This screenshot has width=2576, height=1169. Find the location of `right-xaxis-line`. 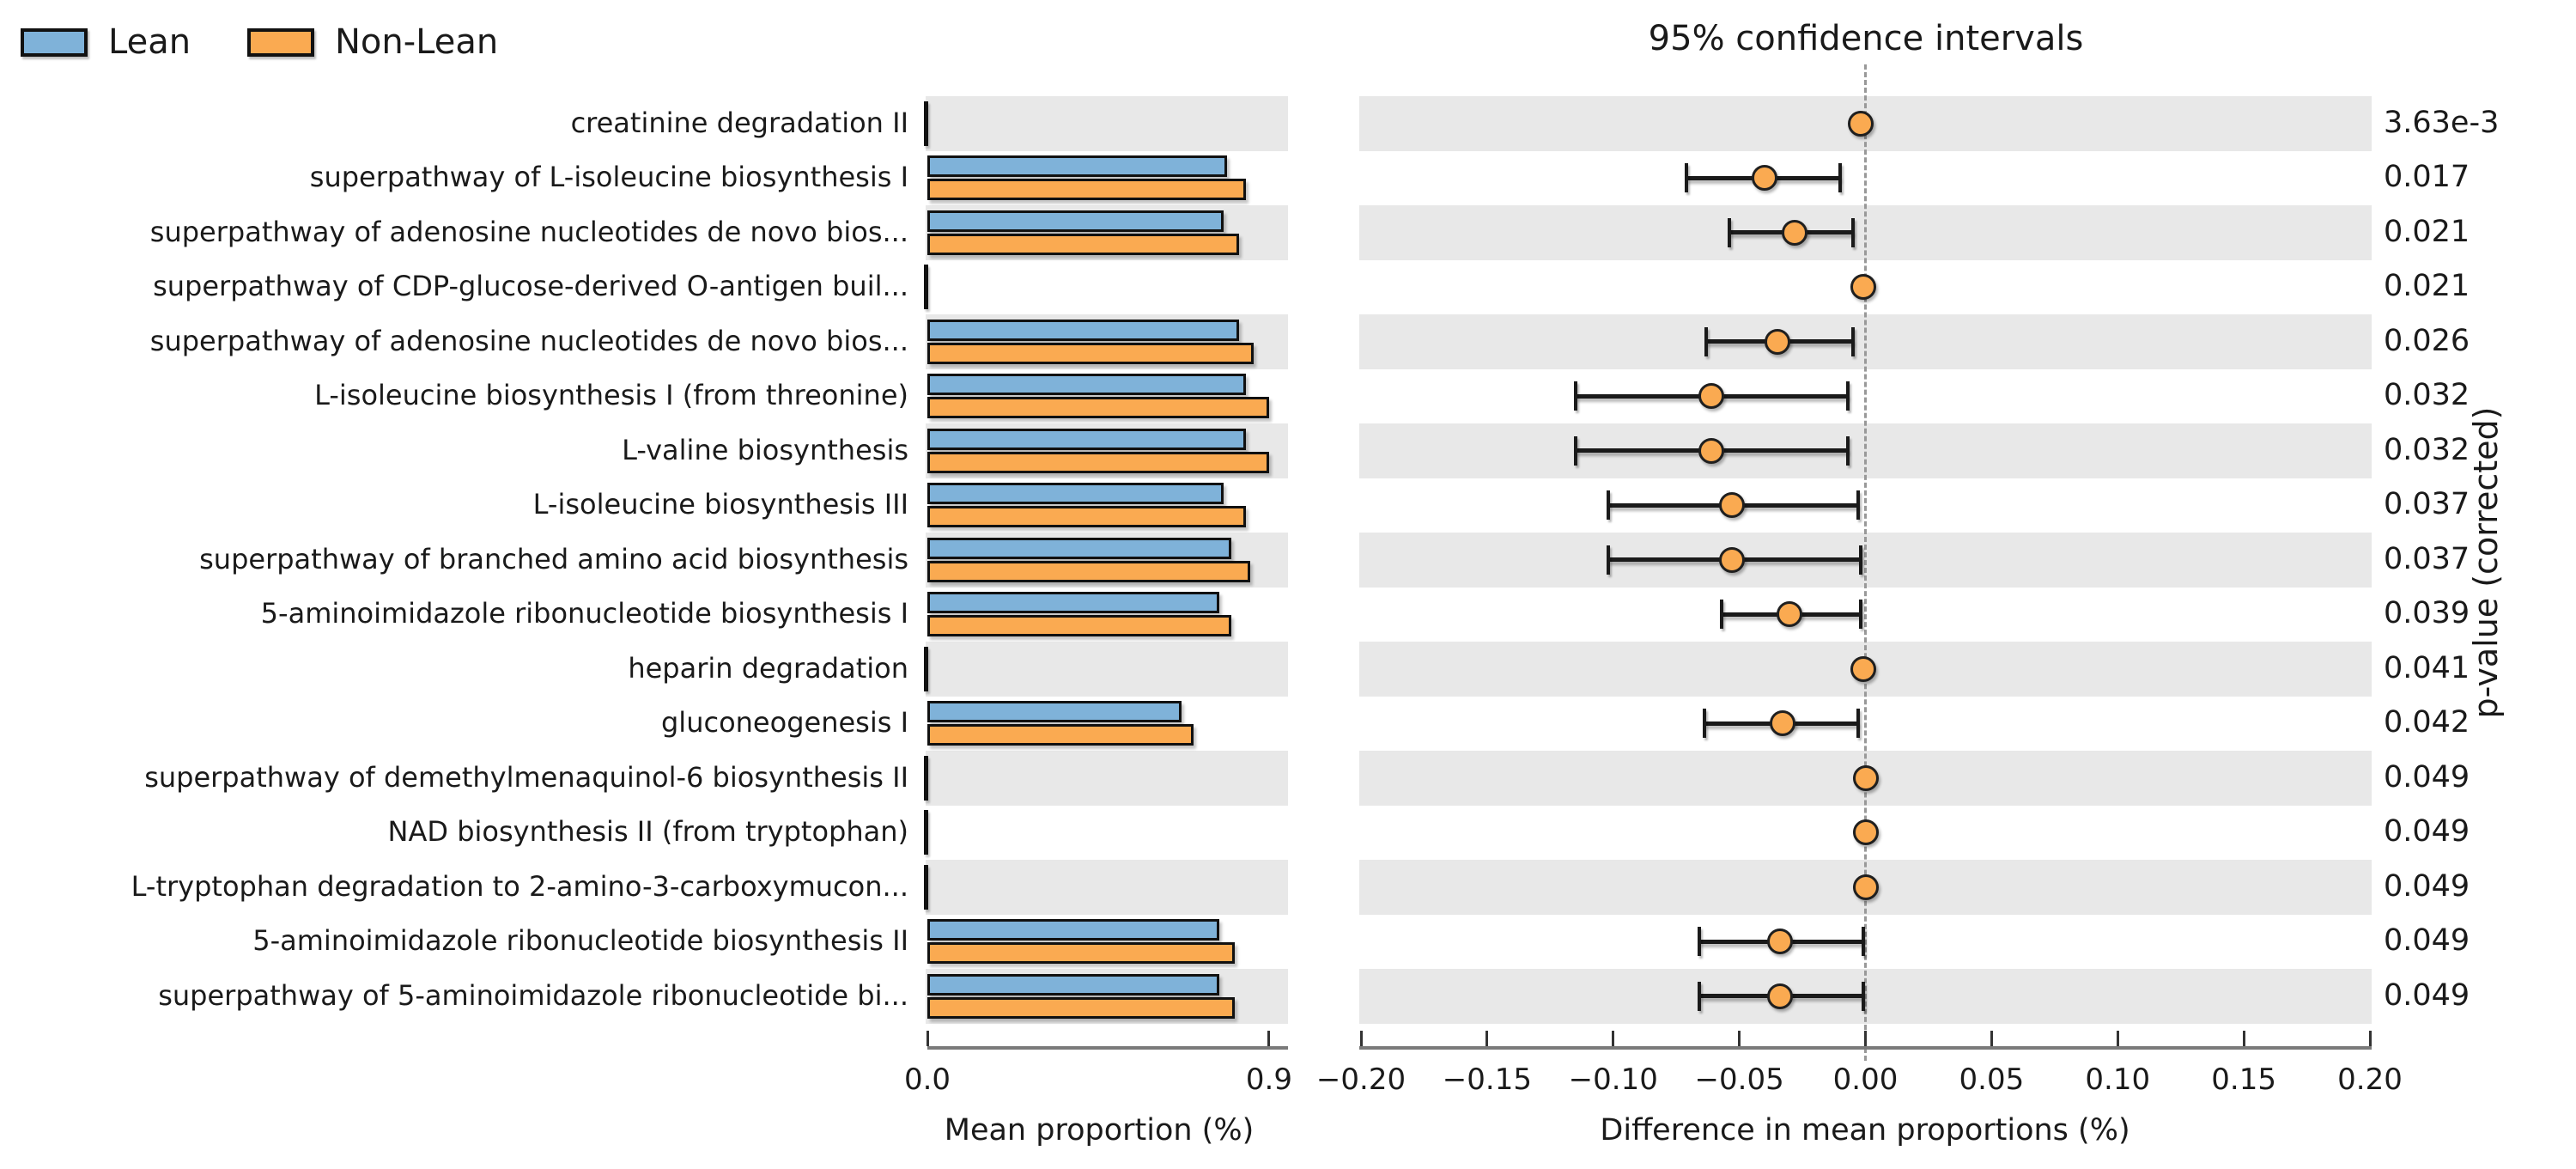

right-xaxis-line is located at coordinates (1865, 1048).